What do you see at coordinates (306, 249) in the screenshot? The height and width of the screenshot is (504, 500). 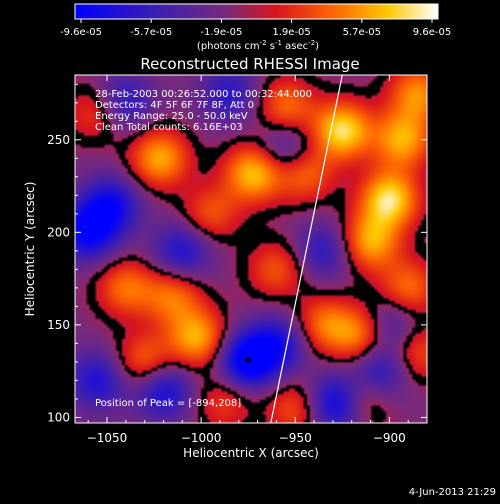 I see `solar-limb-line` at bounding box center [306, 249].